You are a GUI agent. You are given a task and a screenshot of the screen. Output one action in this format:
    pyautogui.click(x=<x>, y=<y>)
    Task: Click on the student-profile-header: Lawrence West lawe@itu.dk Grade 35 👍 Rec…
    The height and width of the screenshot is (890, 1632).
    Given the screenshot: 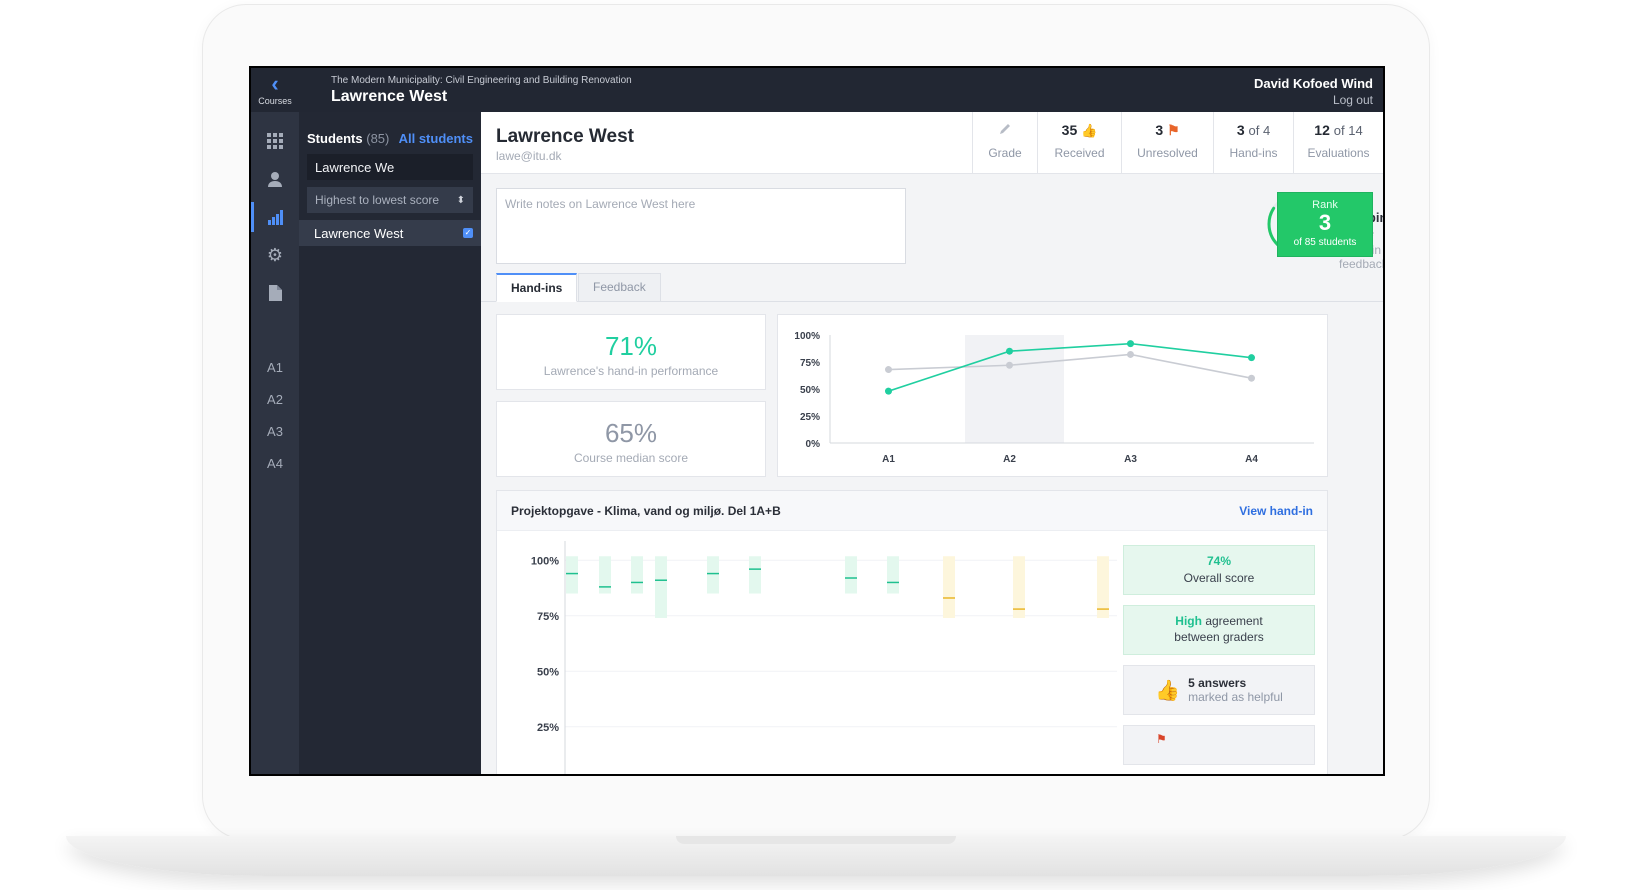 What is the action you would take?
    pyautogui.click(x=932, y=143)
    